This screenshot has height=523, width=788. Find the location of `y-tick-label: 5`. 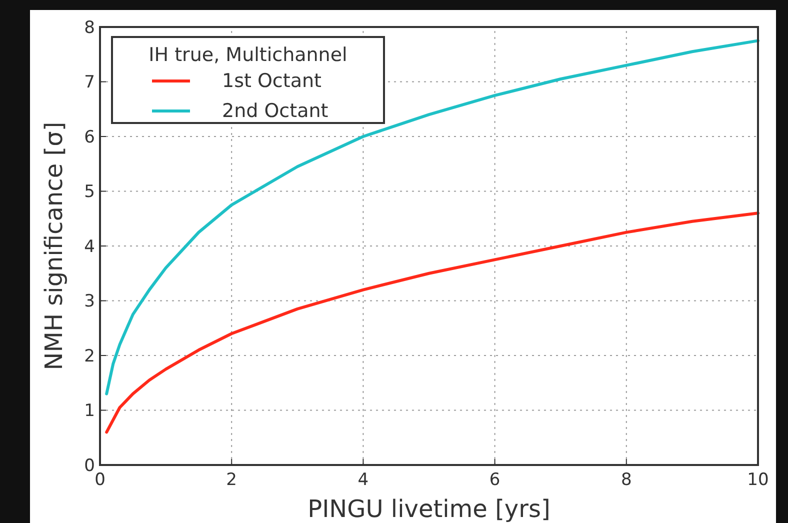

y-tick-label: 5 is located at coordinates (89, 192).